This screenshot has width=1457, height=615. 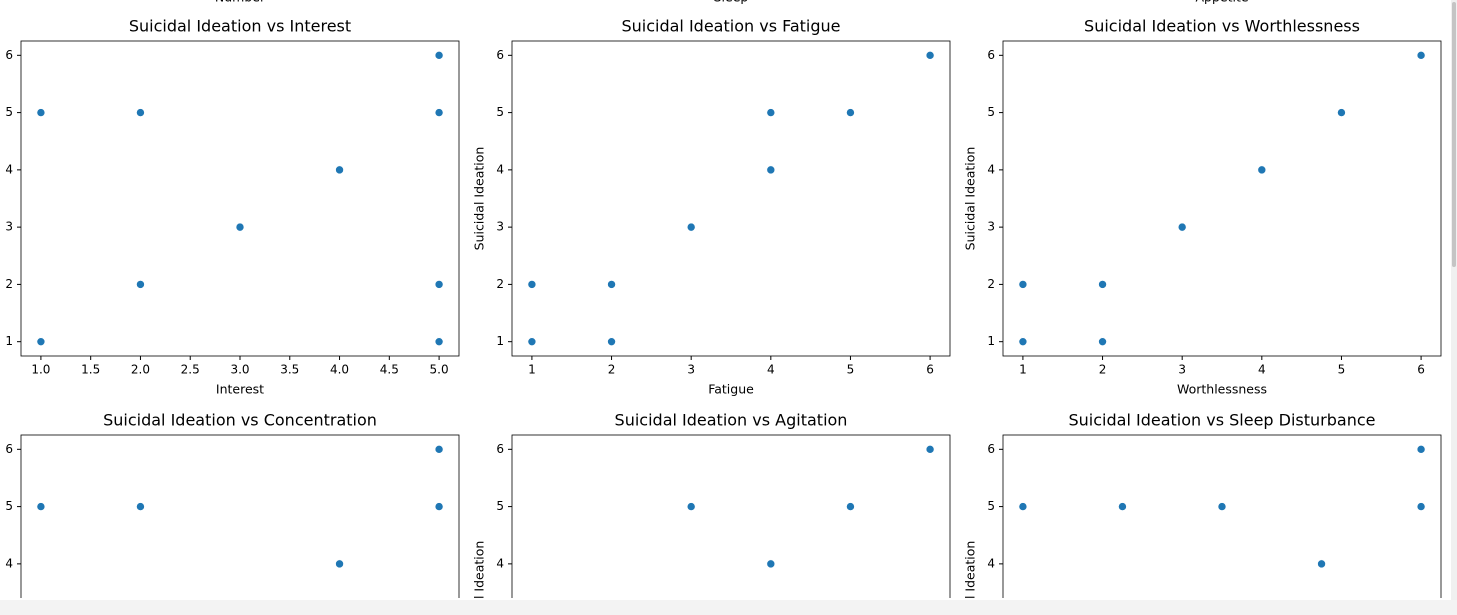 What do you see at coordinates (140, 370) in the screenshot?
I see `x-tick-label: 2.0` at bounding box center [140, 370].